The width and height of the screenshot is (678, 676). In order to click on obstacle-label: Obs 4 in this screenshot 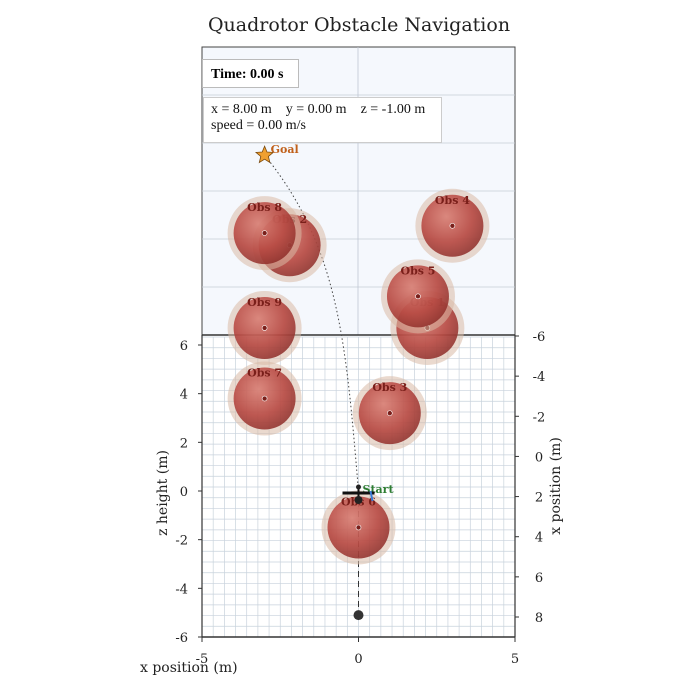, I will do `click(452, 200)`.